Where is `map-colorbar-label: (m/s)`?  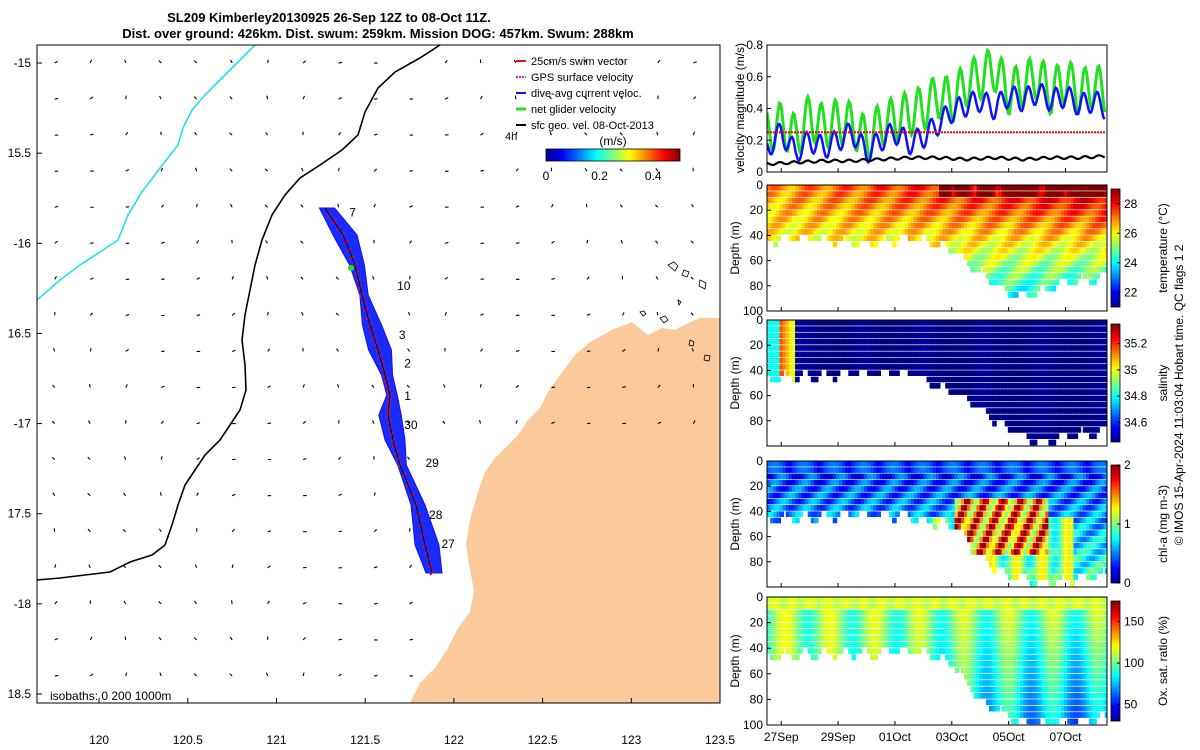 map-colorbar-label: (m/s) is located at coordinates (612, 141).